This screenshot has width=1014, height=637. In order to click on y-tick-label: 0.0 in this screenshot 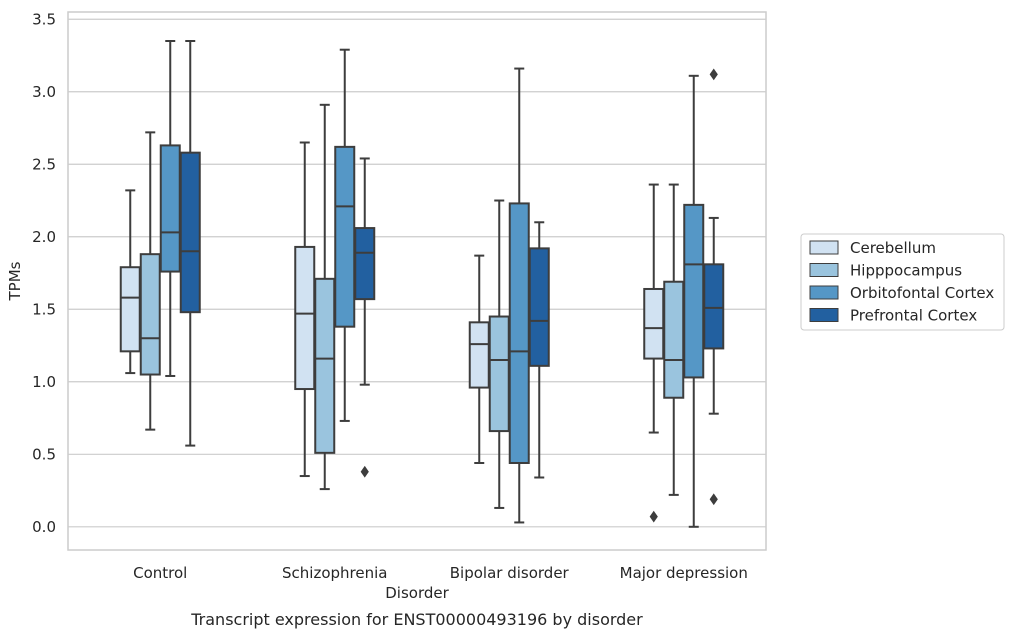, I will do `click(44, 527)`.